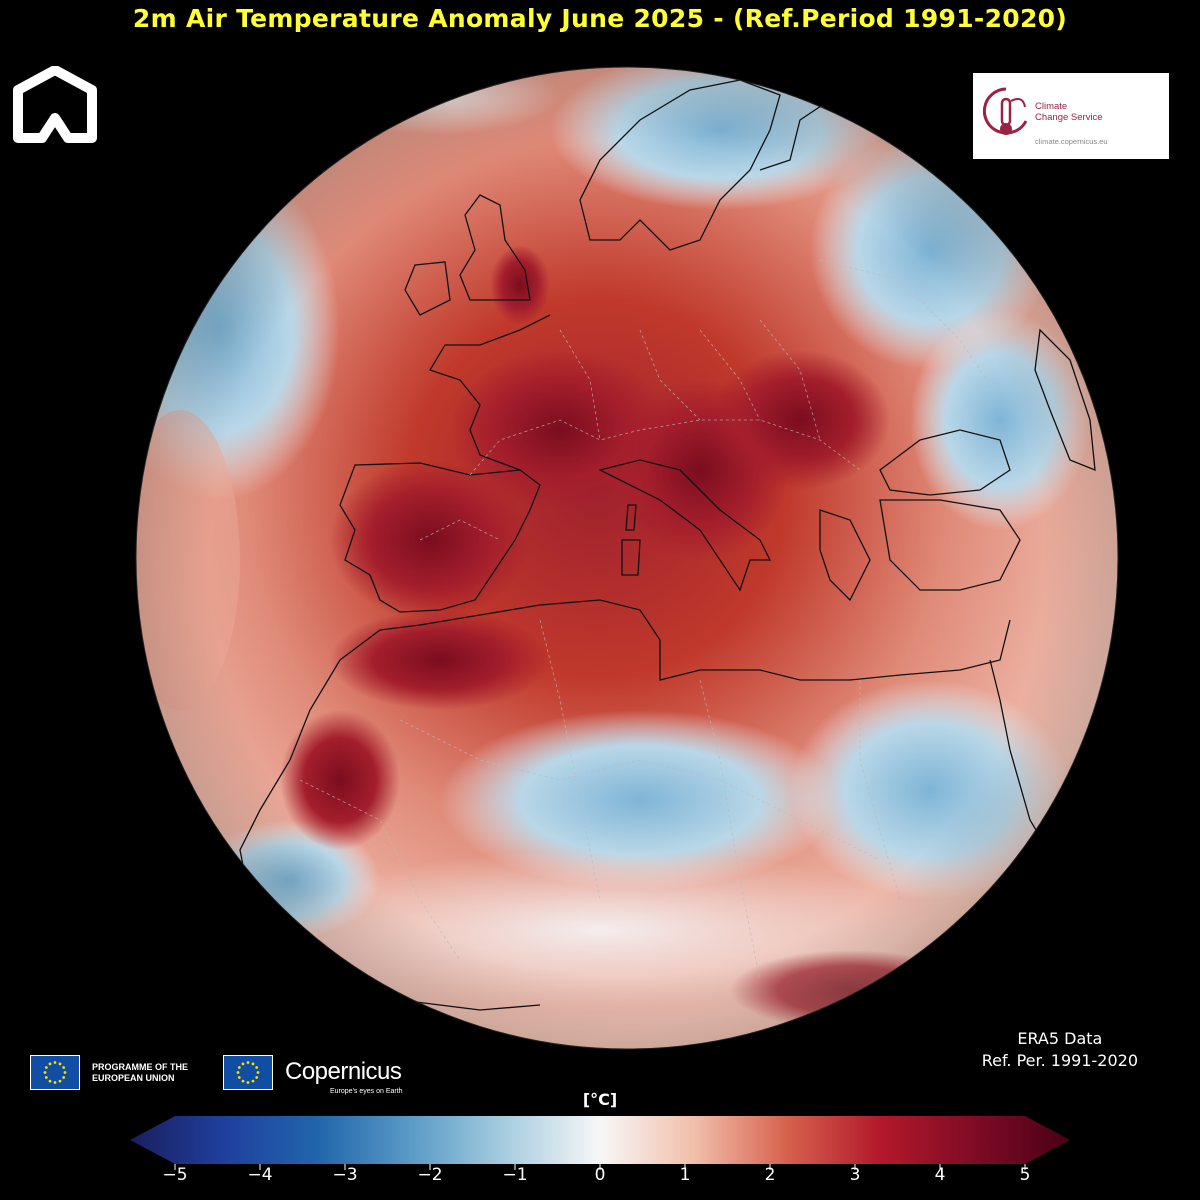 The width and height of the screenshot is (1200, 1200). What do you see at coordinates (55, 104) in the screenshot?
I see `house-outline-icon` at bounding box center [55, 104].